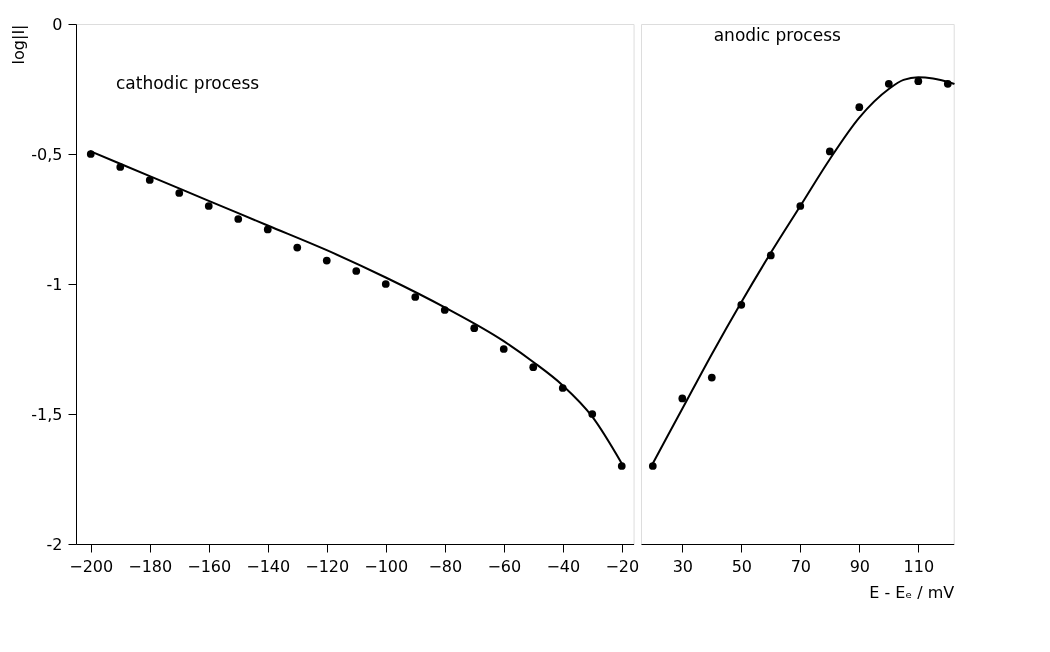 The height and width of the screenshot is (652, 1050). What do you see at coordinates (47, 154) in the screenshot?
I see `y-tick-label: -0,5` at bounding box center [47, 154].